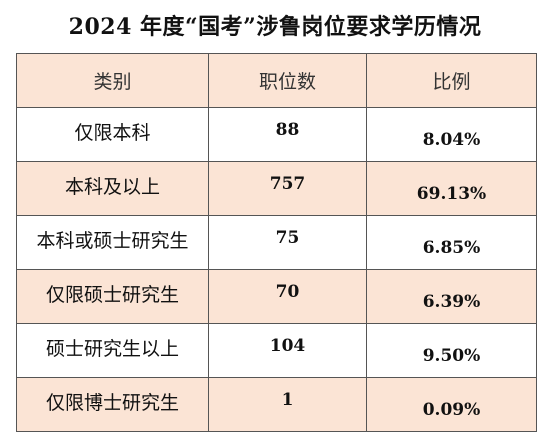 Image resolution: width=550 pixels, height=445 pixels. I want to click on row-category: 本科或硕士研究生, so click(112, 242).